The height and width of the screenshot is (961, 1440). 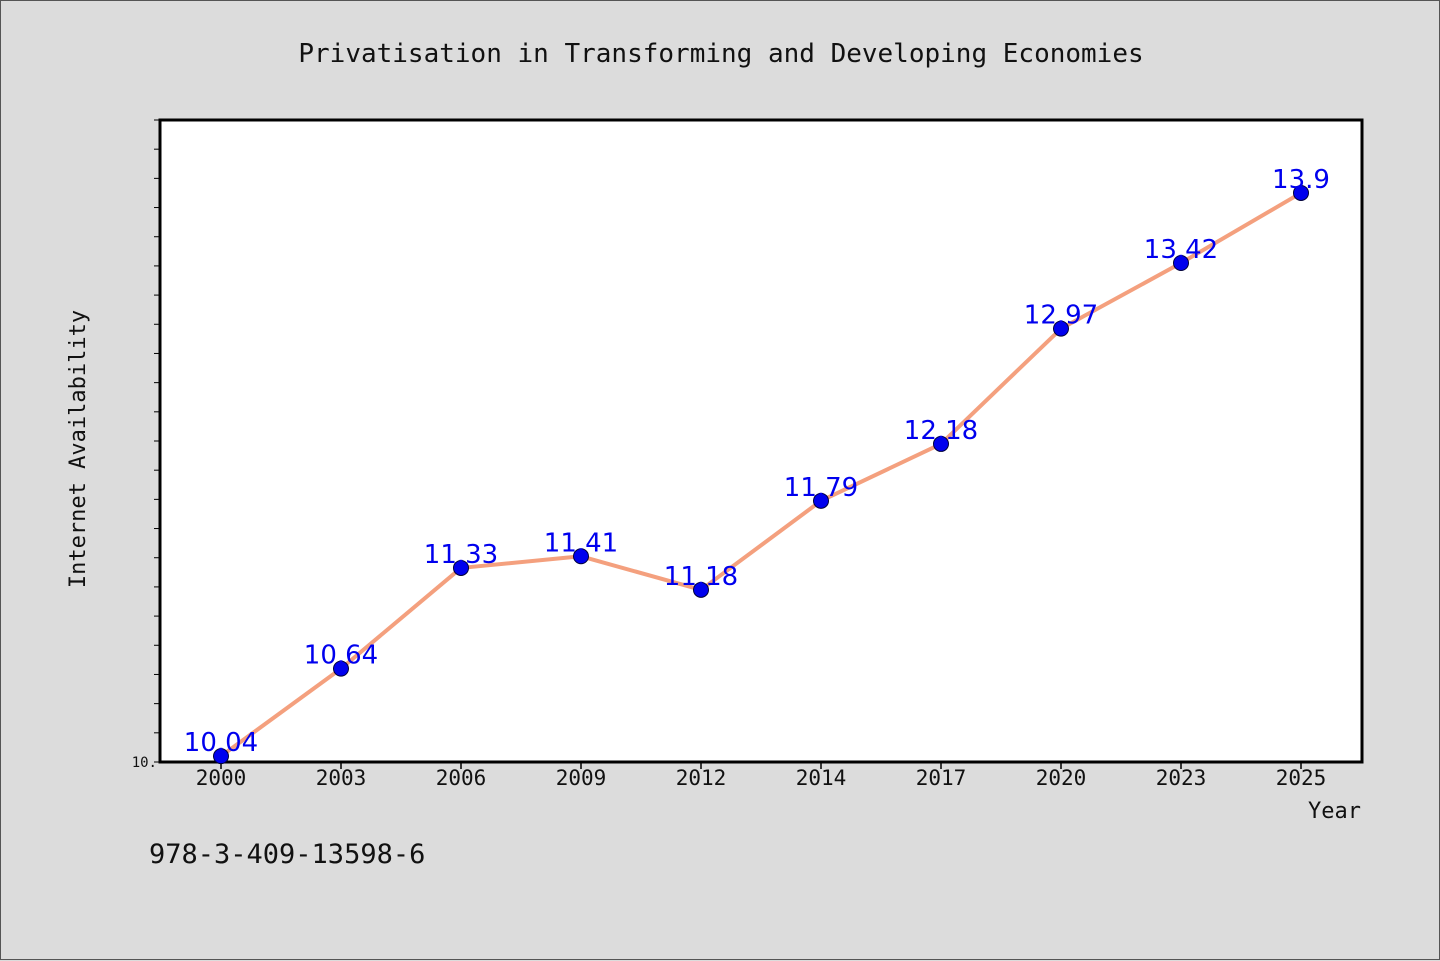 What do you see at coordinates (701, 577) in the screenshot?
I see `data-label: 11.18` at bounding box center [701, 577].